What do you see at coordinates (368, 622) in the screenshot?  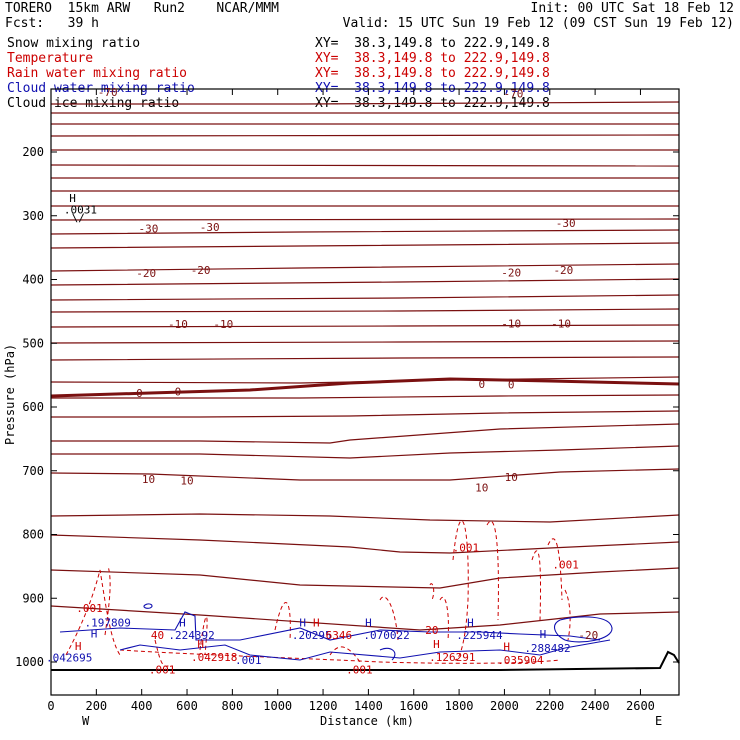 I see `extremum-label-19: H` at bounding box center [368, 622].